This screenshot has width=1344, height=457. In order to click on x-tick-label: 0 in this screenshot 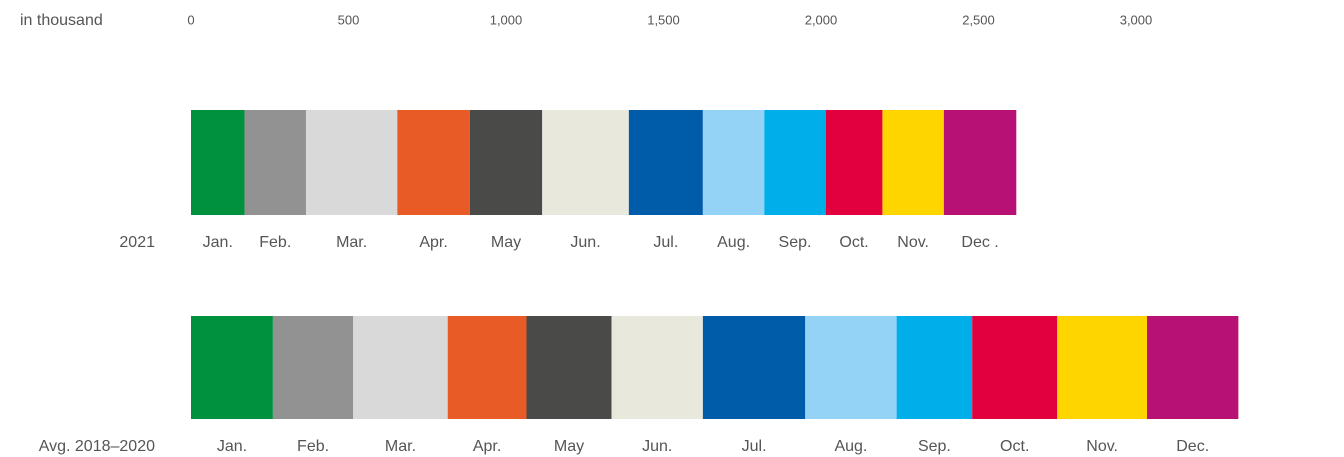, I will do `click(190, 19)`.